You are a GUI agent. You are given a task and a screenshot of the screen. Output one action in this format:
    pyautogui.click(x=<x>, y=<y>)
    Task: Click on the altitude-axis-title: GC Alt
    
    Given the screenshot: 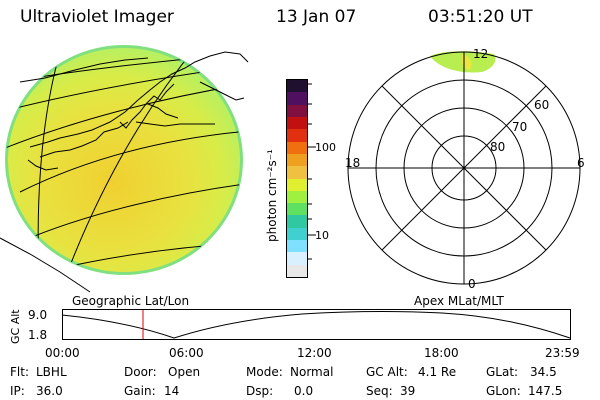 What is the action you would take?
    pyautogui.click(x=15, y=326)
    